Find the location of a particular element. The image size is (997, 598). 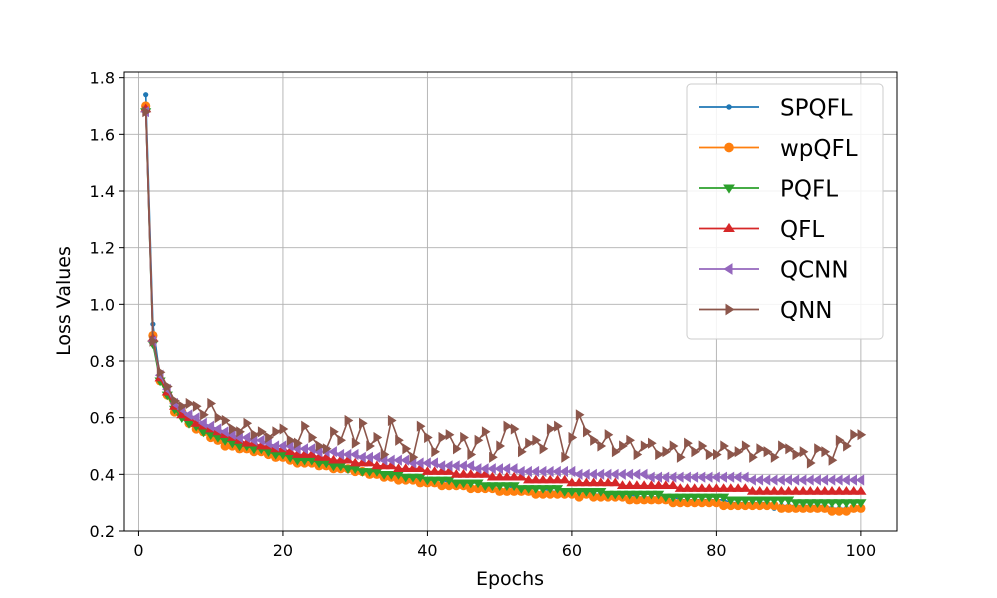

y-tick-label: 1.6 is located at coordinates (102, 134).